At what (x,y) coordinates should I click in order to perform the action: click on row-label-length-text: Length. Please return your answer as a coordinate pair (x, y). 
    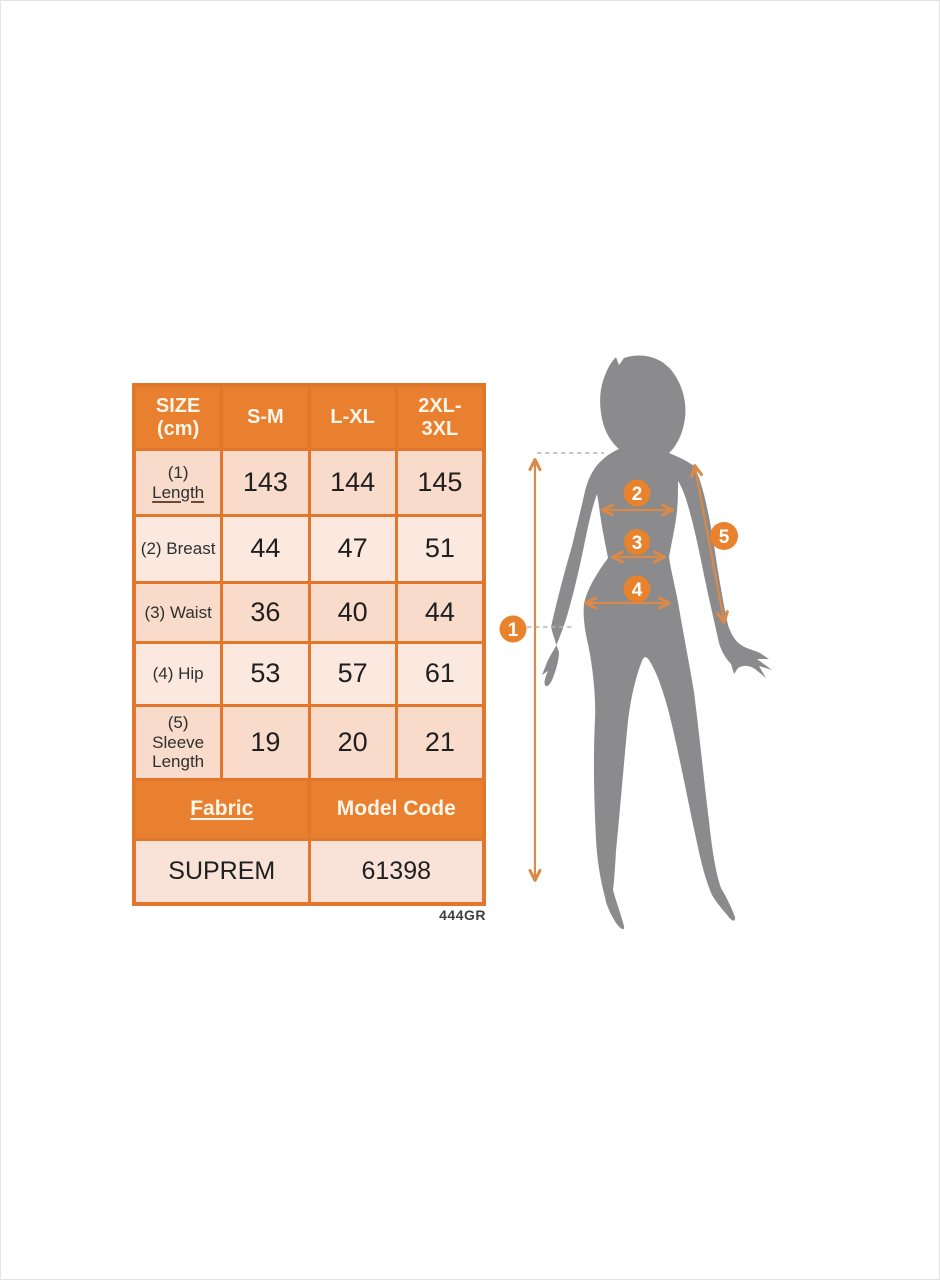
    Looking at the image, I should click on (178, 492).